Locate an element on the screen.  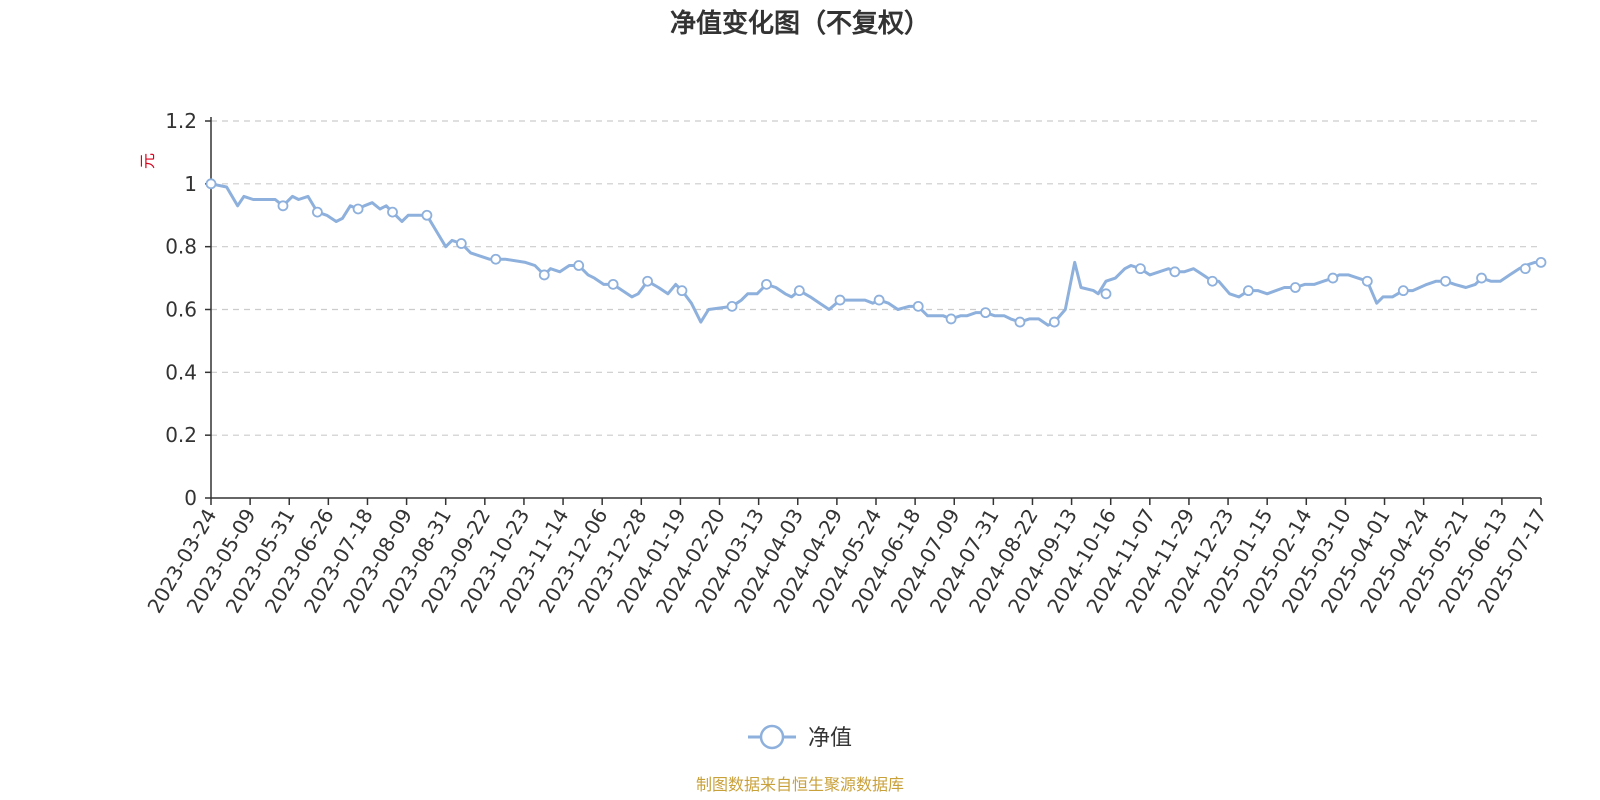
y-tick-label: 0 is located at coordinates (190, 498).